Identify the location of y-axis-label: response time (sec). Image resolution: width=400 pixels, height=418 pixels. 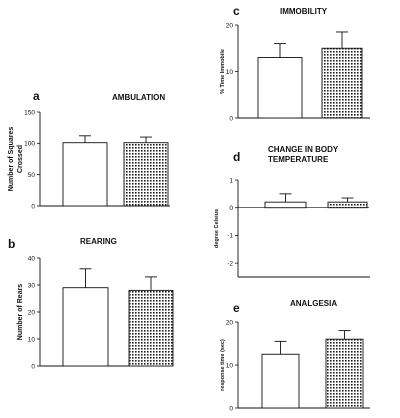
(223, 365).